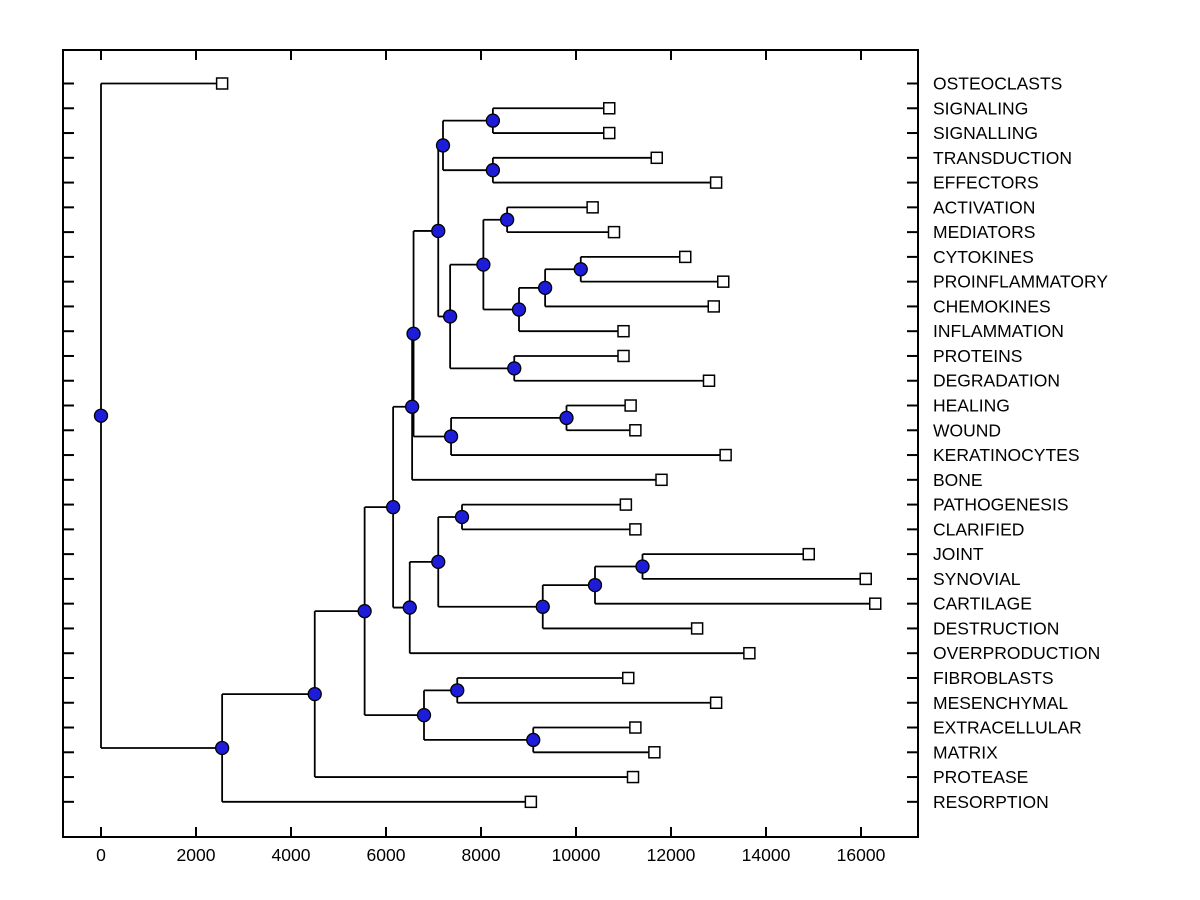  Describe the element at coordinates (222, 83) in the screenshot. I see `leaf-marker-osteoclasts` at that location.